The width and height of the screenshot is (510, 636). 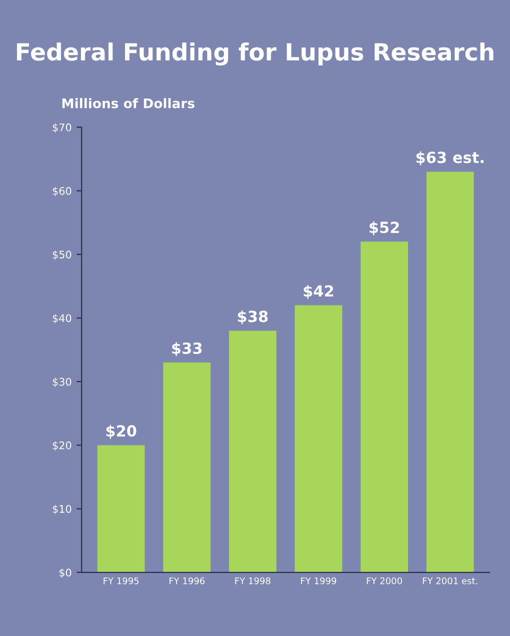 I want to click on x-tick-label: FY 1995, so click(x=121, y=580).